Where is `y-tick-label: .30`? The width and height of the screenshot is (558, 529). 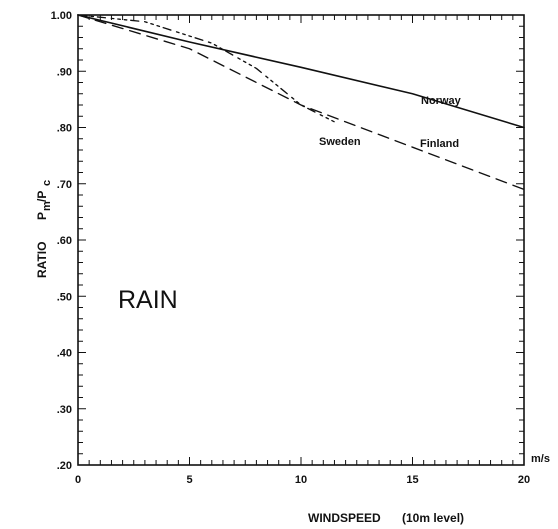
y-tick-label: .30 is located at coordinates (64, 410).